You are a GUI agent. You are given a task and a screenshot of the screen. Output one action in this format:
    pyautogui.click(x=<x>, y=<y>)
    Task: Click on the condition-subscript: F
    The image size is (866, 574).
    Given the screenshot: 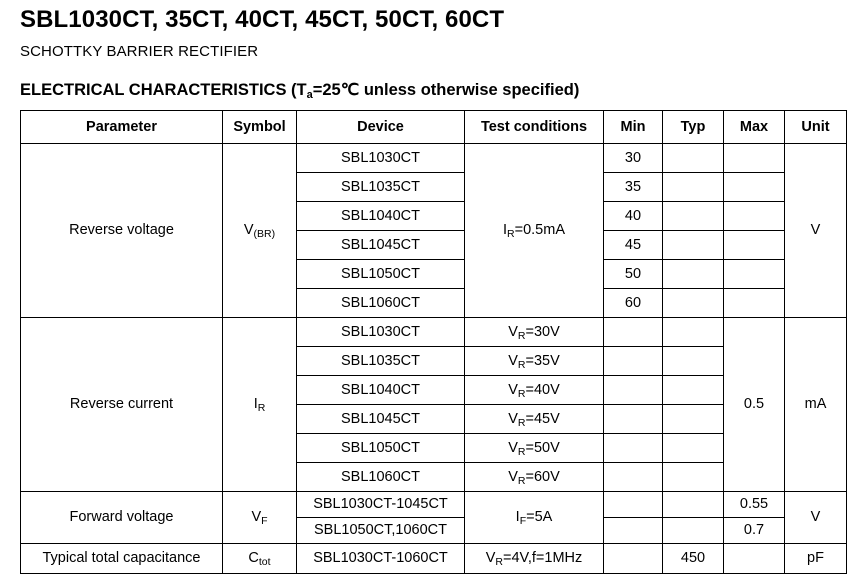 What is the action you would take?
    pyautogui.click(x=523, y=521)
    